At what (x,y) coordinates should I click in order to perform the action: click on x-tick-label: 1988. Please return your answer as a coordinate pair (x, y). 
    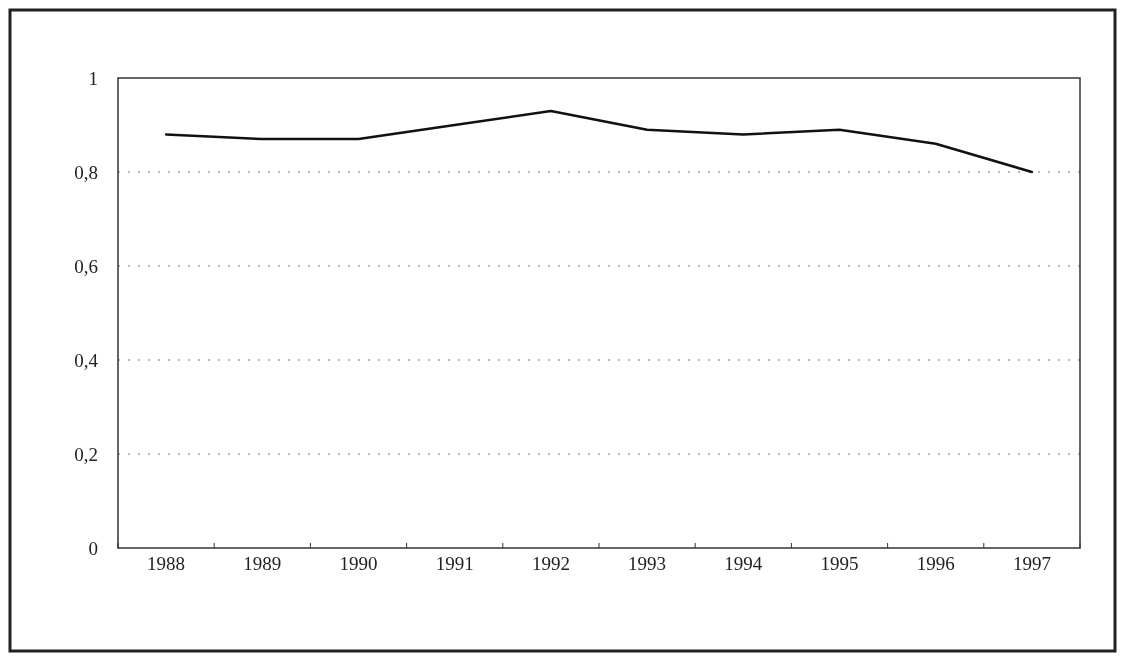
    Looking at the image, I should click on (166, 563).